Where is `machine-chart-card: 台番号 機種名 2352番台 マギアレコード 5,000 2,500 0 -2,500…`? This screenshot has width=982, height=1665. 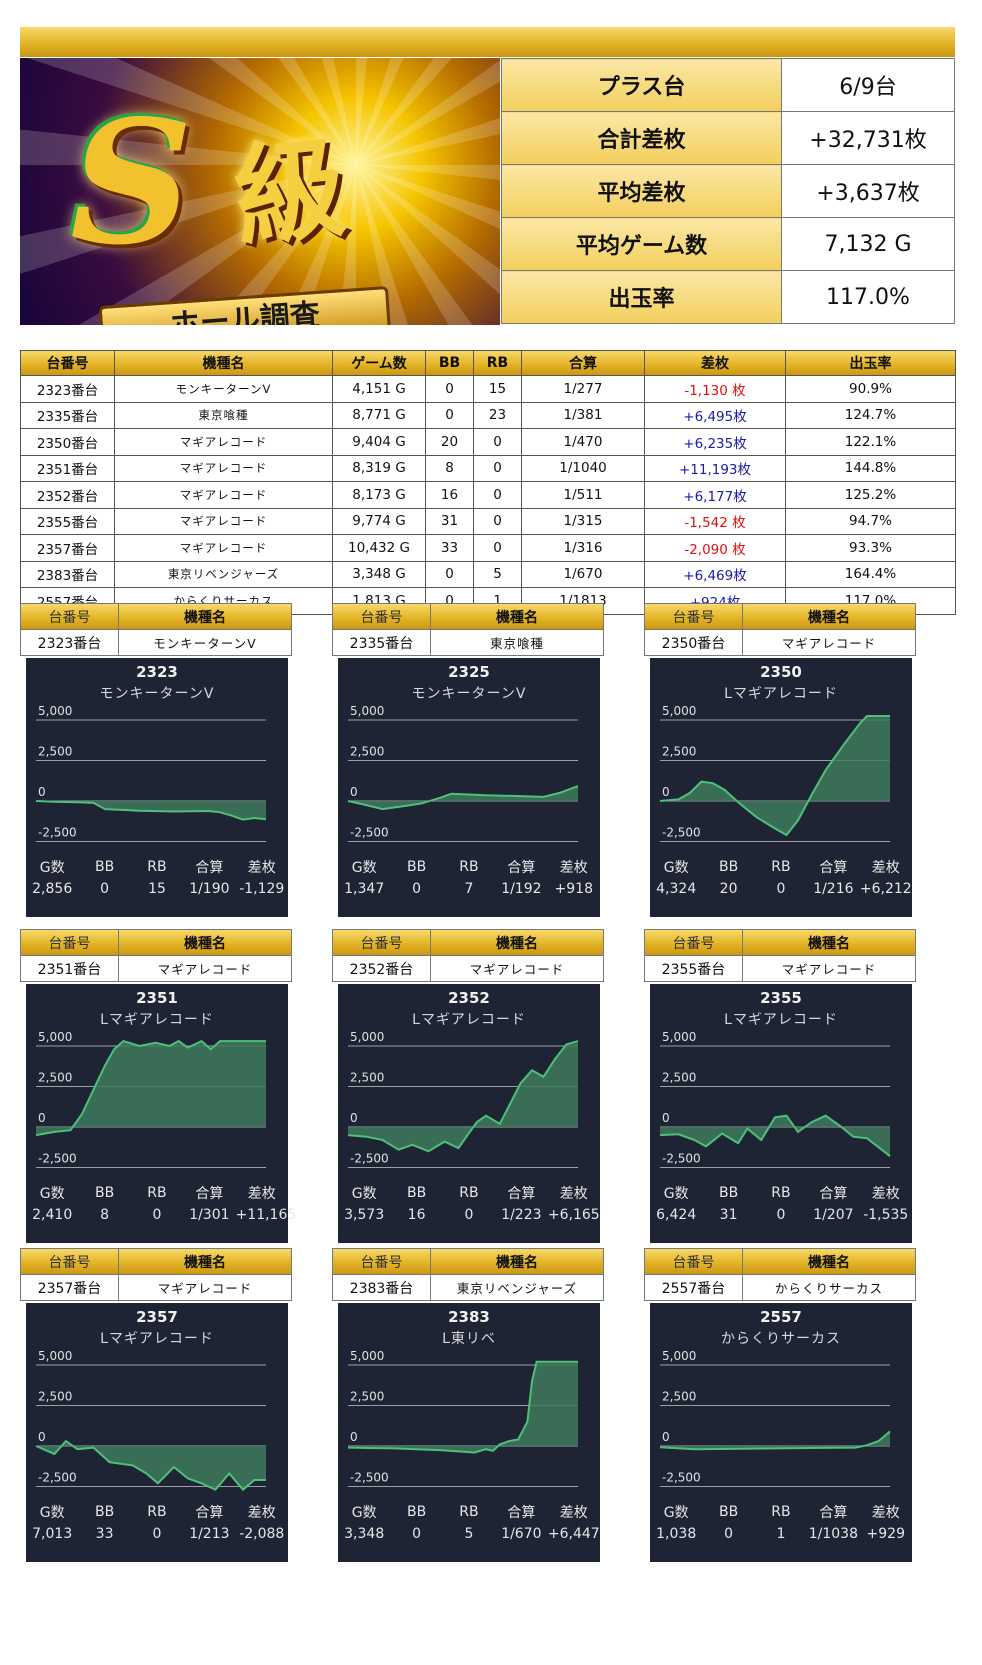
machine-chart-card: 台番号 機種名 2352番台 マギアレコード 5,000 2,500 0 -2,500… is located at coordinates (468, 1086).